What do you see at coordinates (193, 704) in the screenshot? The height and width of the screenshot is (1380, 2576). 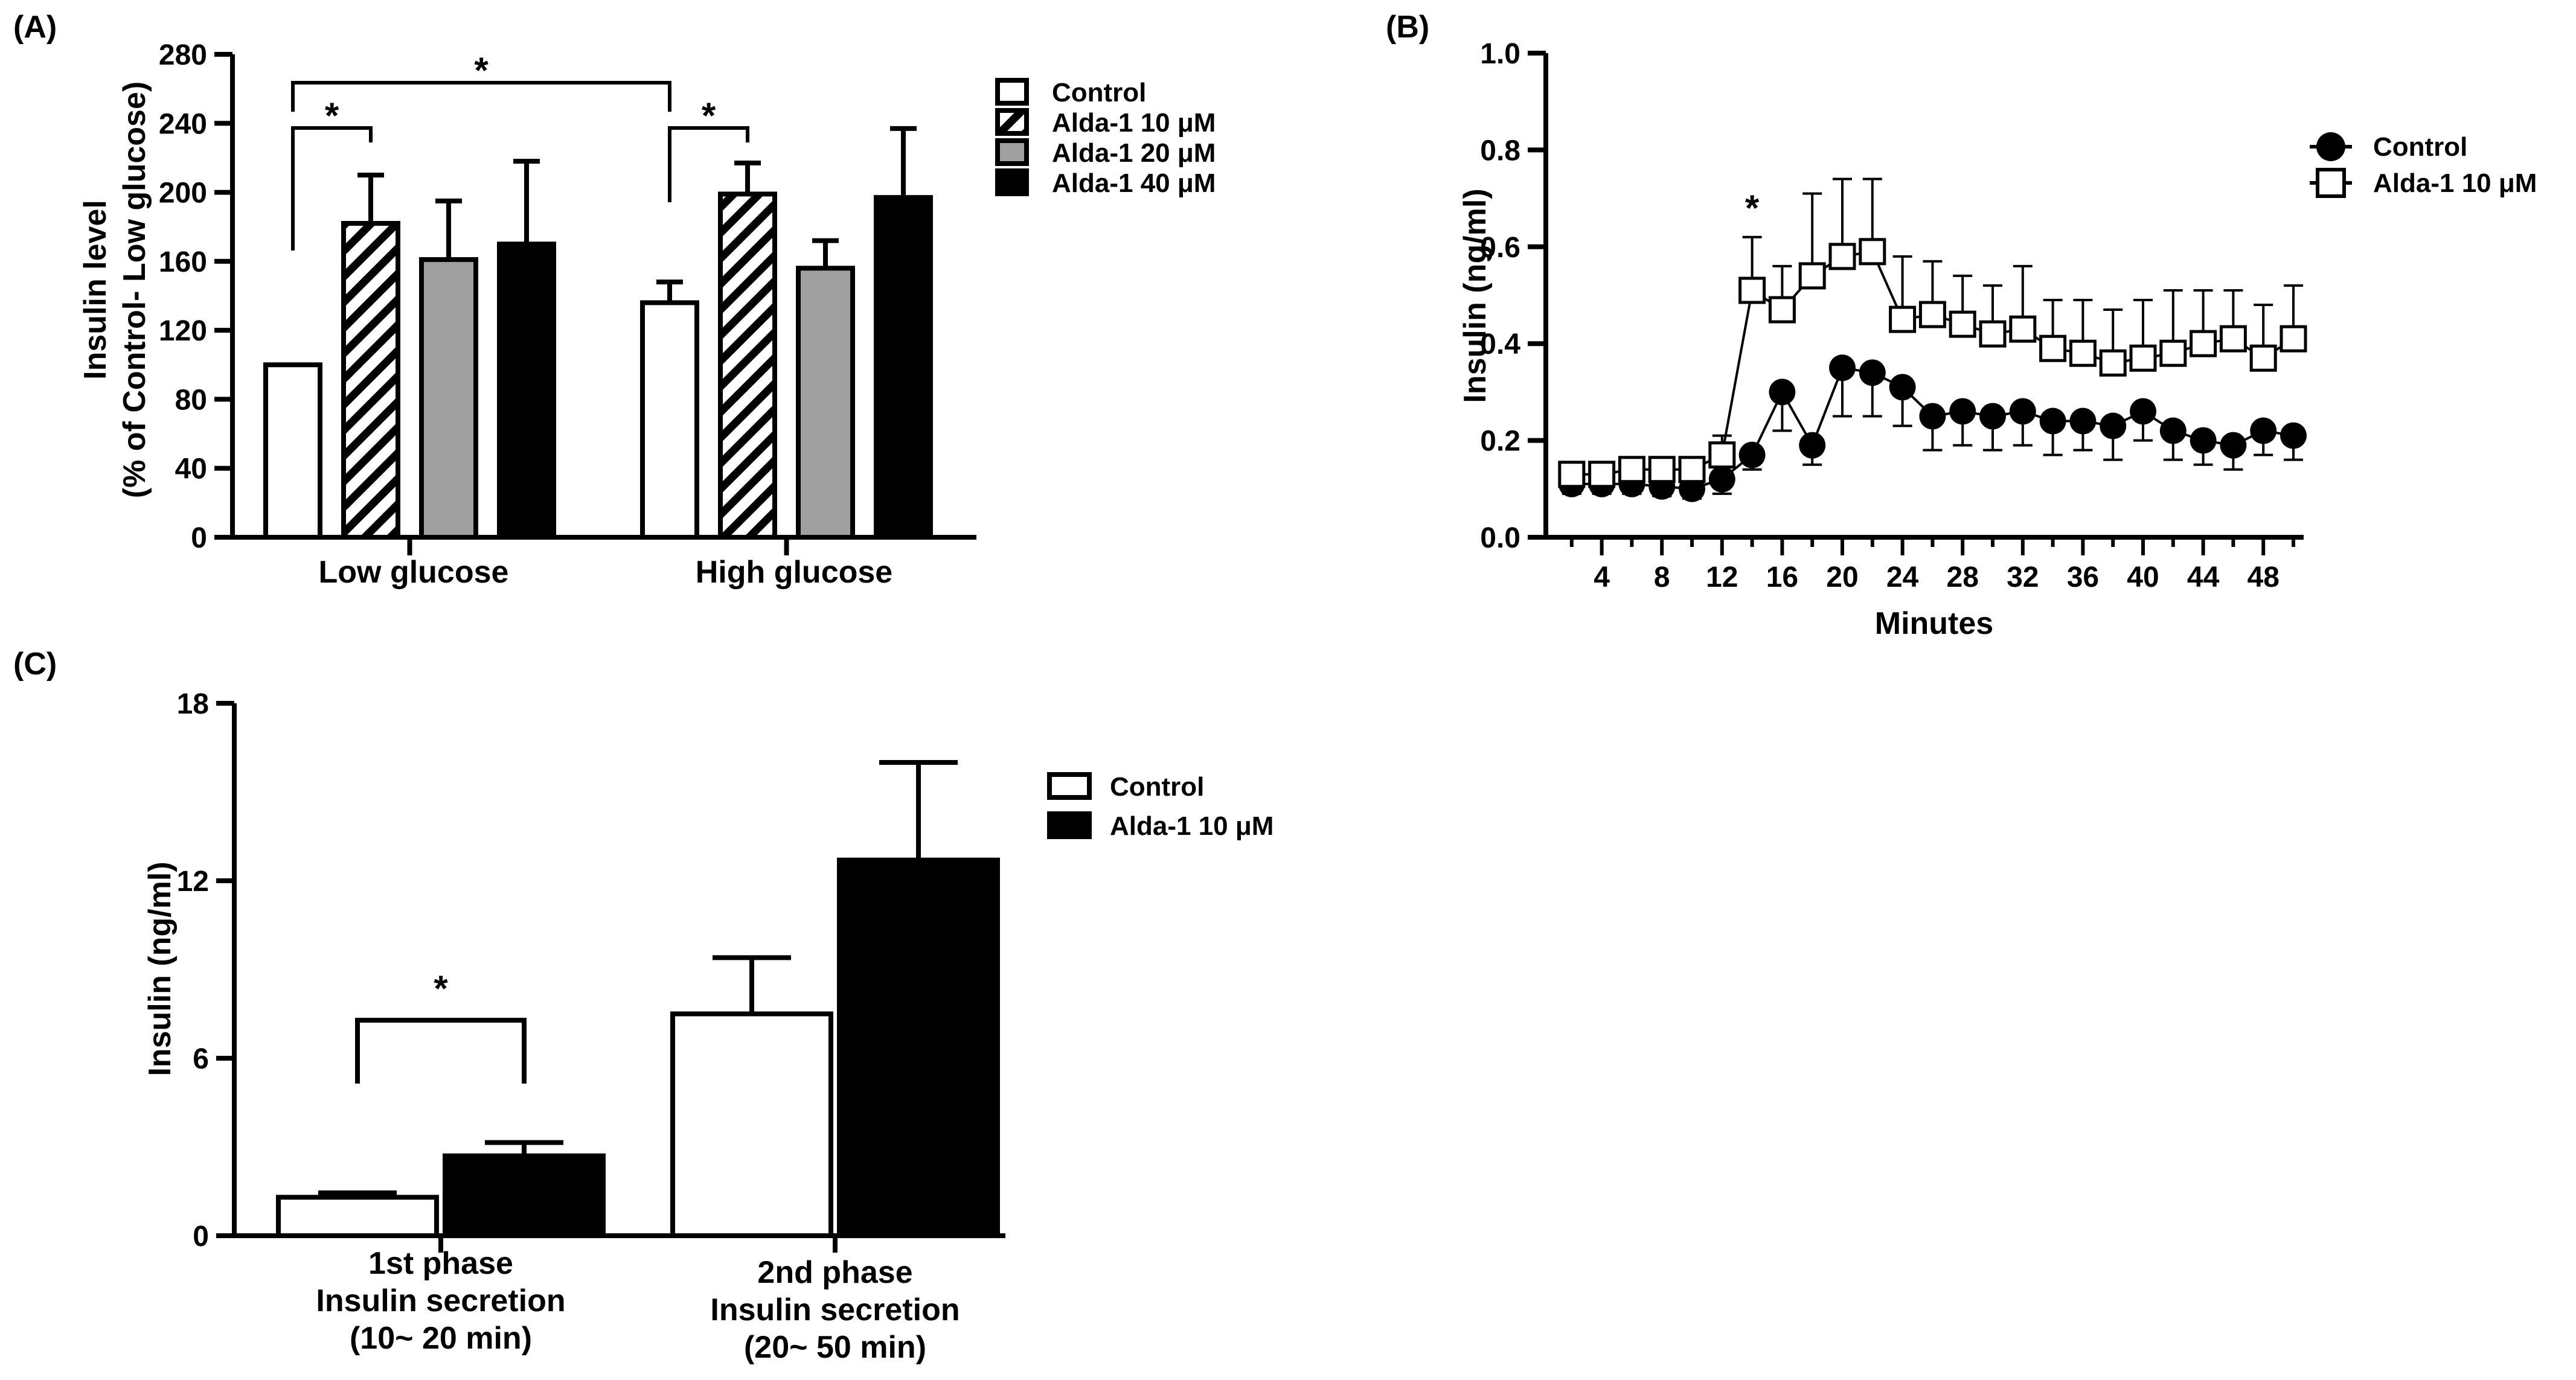 I see `y-tick-label: 18` at bounding box center [193, 704].